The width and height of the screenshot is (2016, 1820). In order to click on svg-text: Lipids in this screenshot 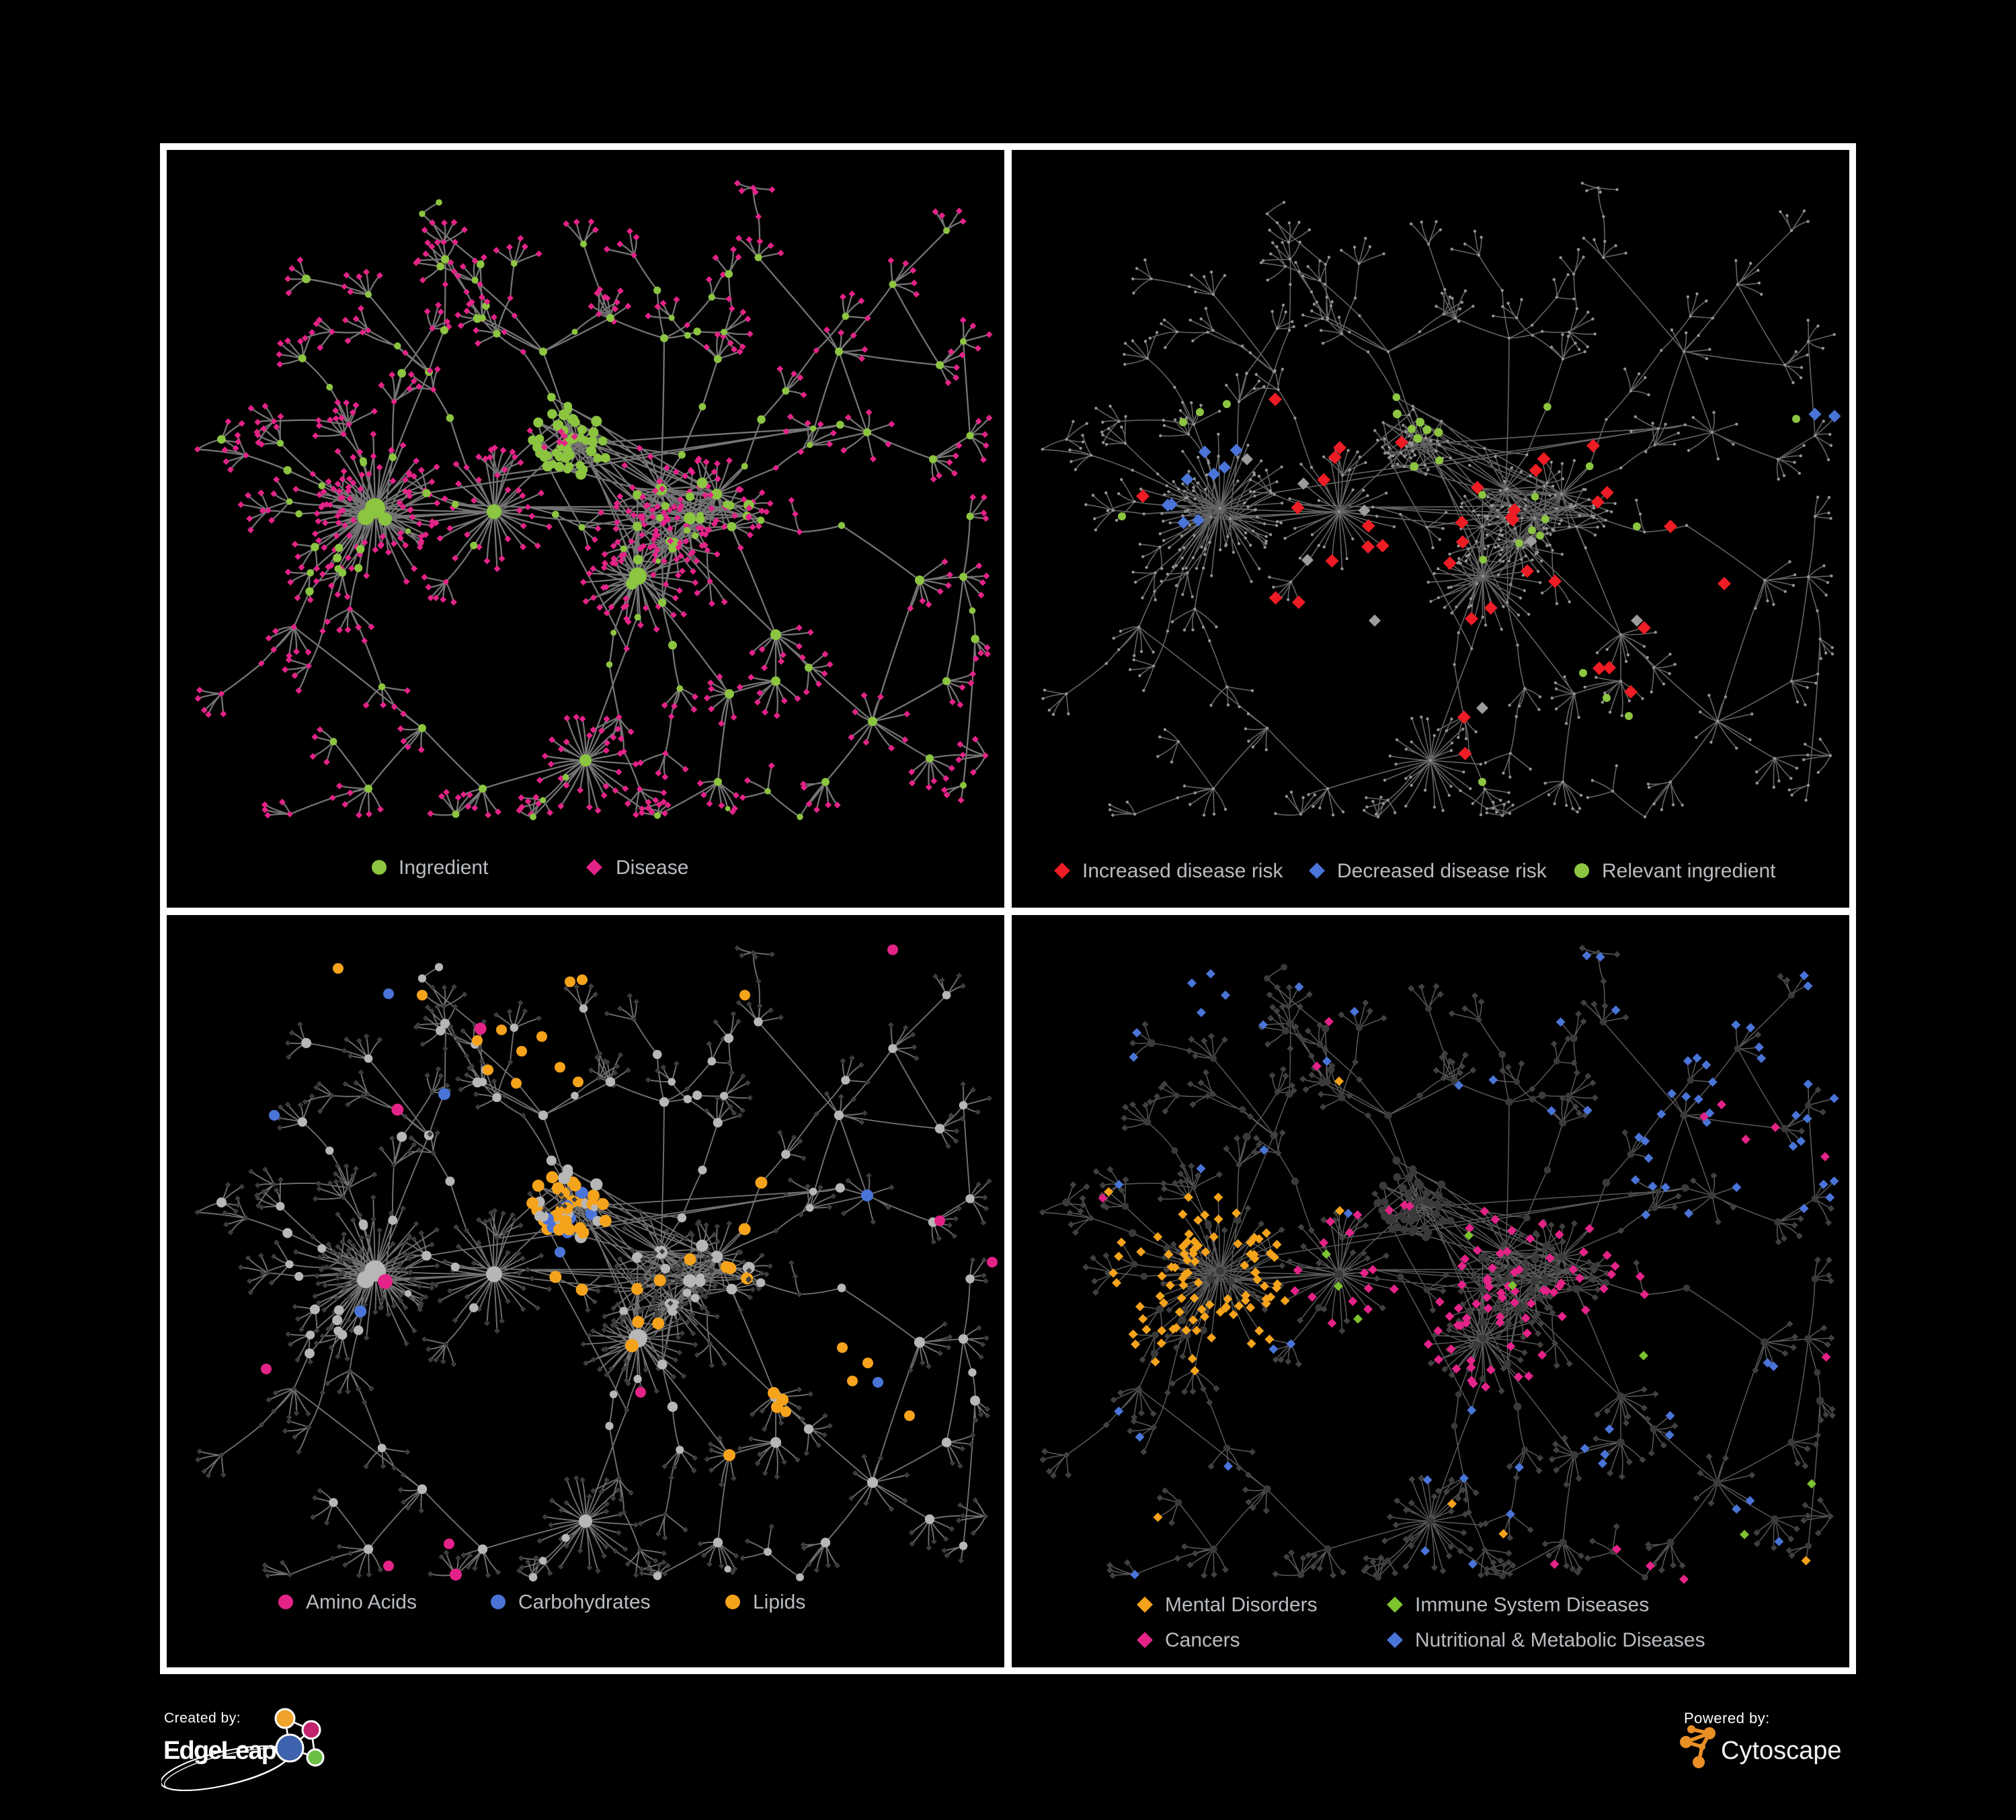, I will do `click(779, 1602)`.